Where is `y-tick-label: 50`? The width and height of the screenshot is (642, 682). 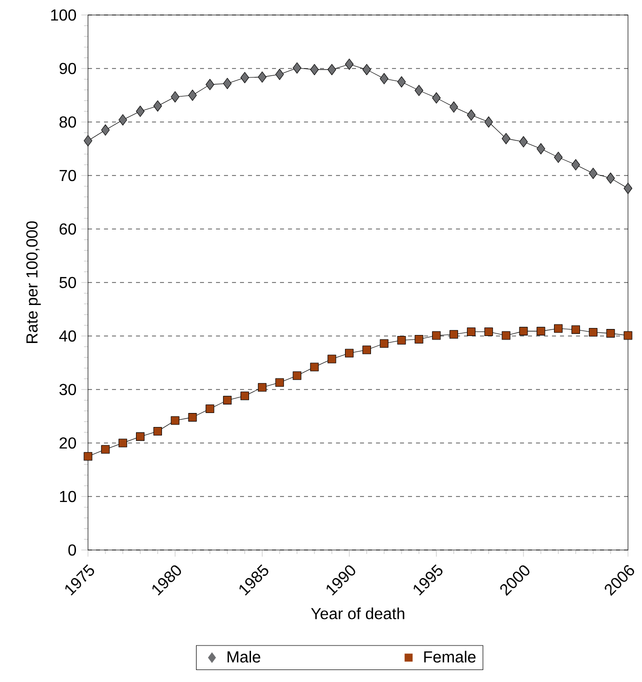
y-tick-label: 50 is located at coordinates (67, 282).